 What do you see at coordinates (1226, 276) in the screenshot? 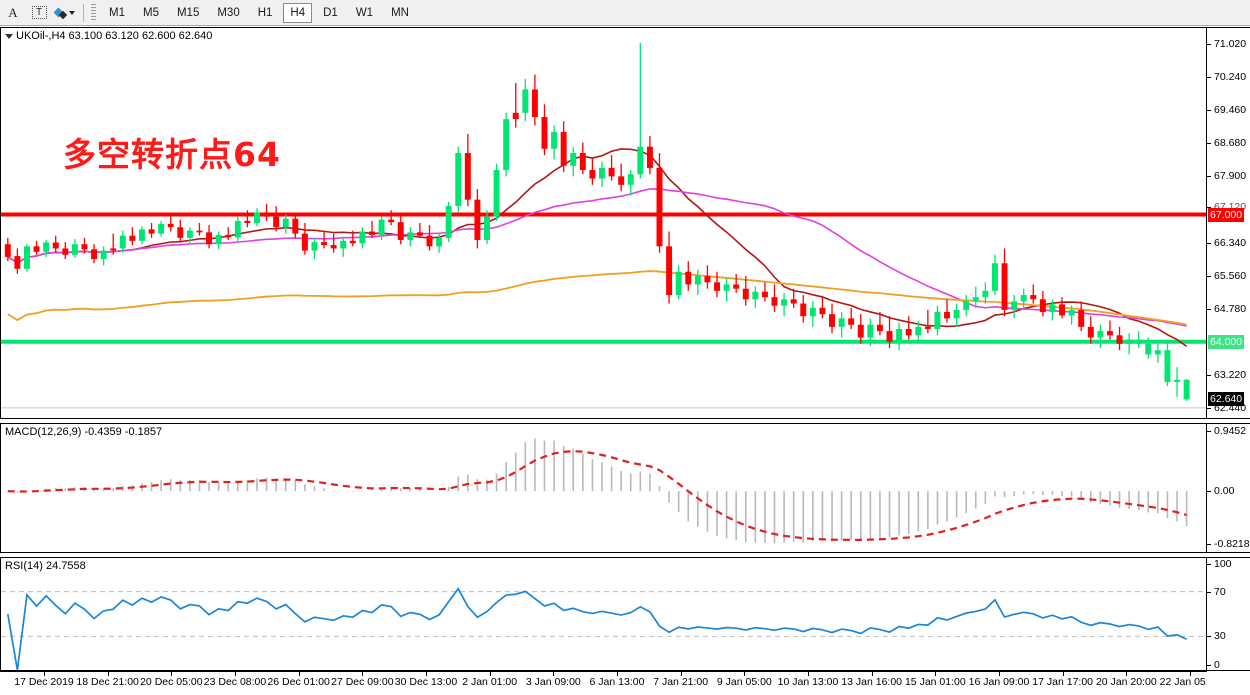
I see `price-tick: 65.560` at bounding box center [1226, 276].